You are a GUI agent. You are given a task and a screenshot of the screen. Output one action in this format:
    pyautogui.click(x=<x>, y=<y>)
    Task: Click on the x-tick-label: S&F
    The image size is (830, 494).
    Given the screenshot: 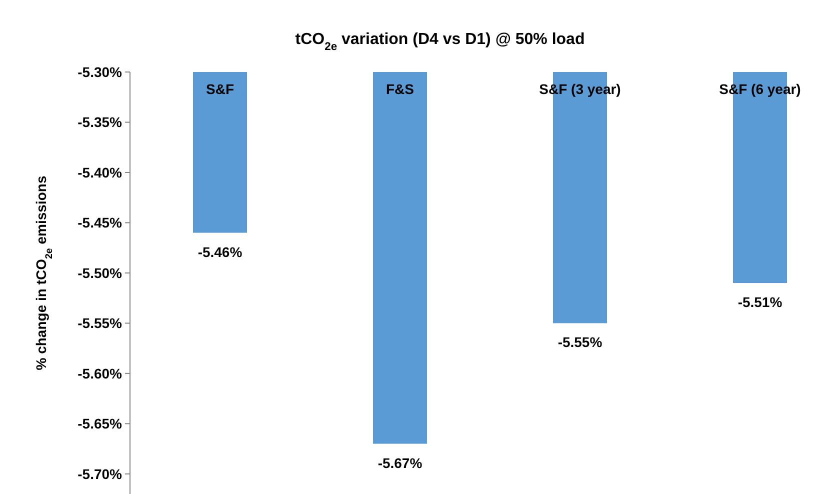 What is the action you would take?
    pyautogui.click(x=220, y=89)
    